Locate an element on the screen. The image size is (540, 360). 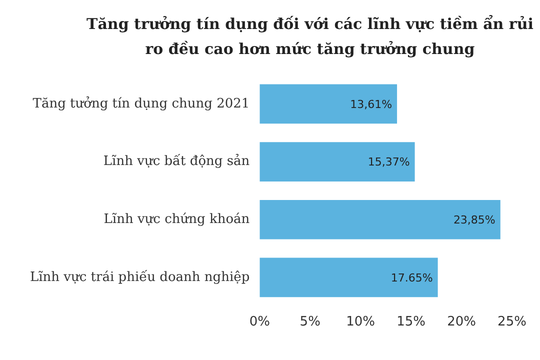
y-tick-label: Lĩnh vực trái phiếu doanh nghiệp is located at coordinates (140, 277).